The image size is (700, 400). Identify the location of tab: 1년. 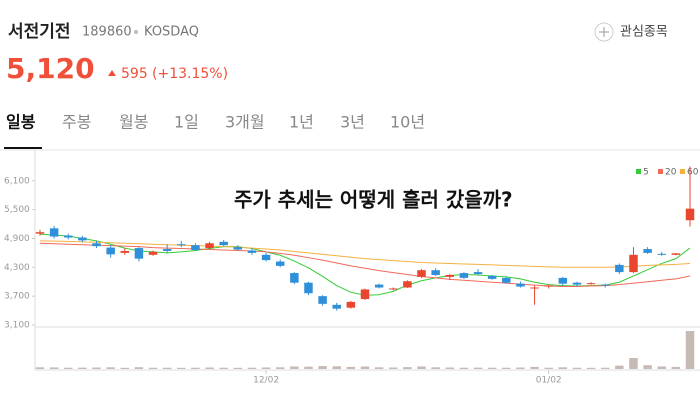
(301, 122).